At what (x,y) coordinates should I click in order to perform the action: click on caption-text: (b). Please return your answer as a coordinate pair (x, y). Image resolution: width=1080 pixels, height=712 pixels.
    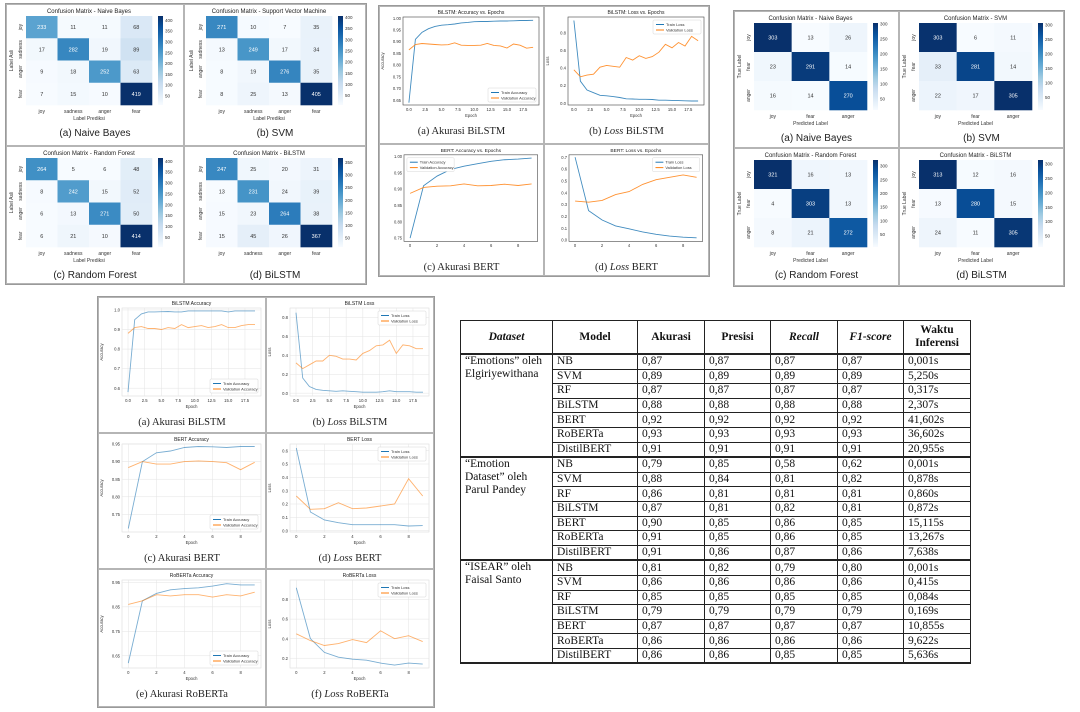
    Looking at the image, I should click on (320, 422).